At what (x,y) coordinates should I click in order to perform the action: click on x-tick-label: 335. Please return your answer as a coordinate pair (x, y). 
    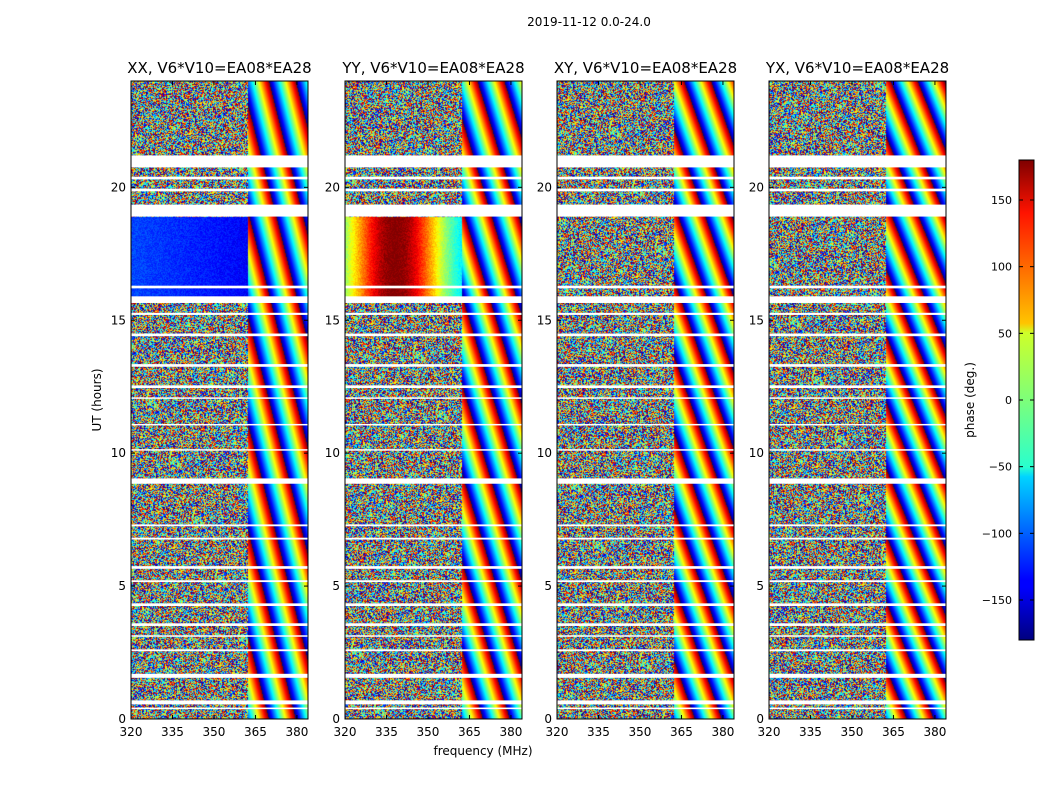
    Looking at the image, I should click on (172, 732).